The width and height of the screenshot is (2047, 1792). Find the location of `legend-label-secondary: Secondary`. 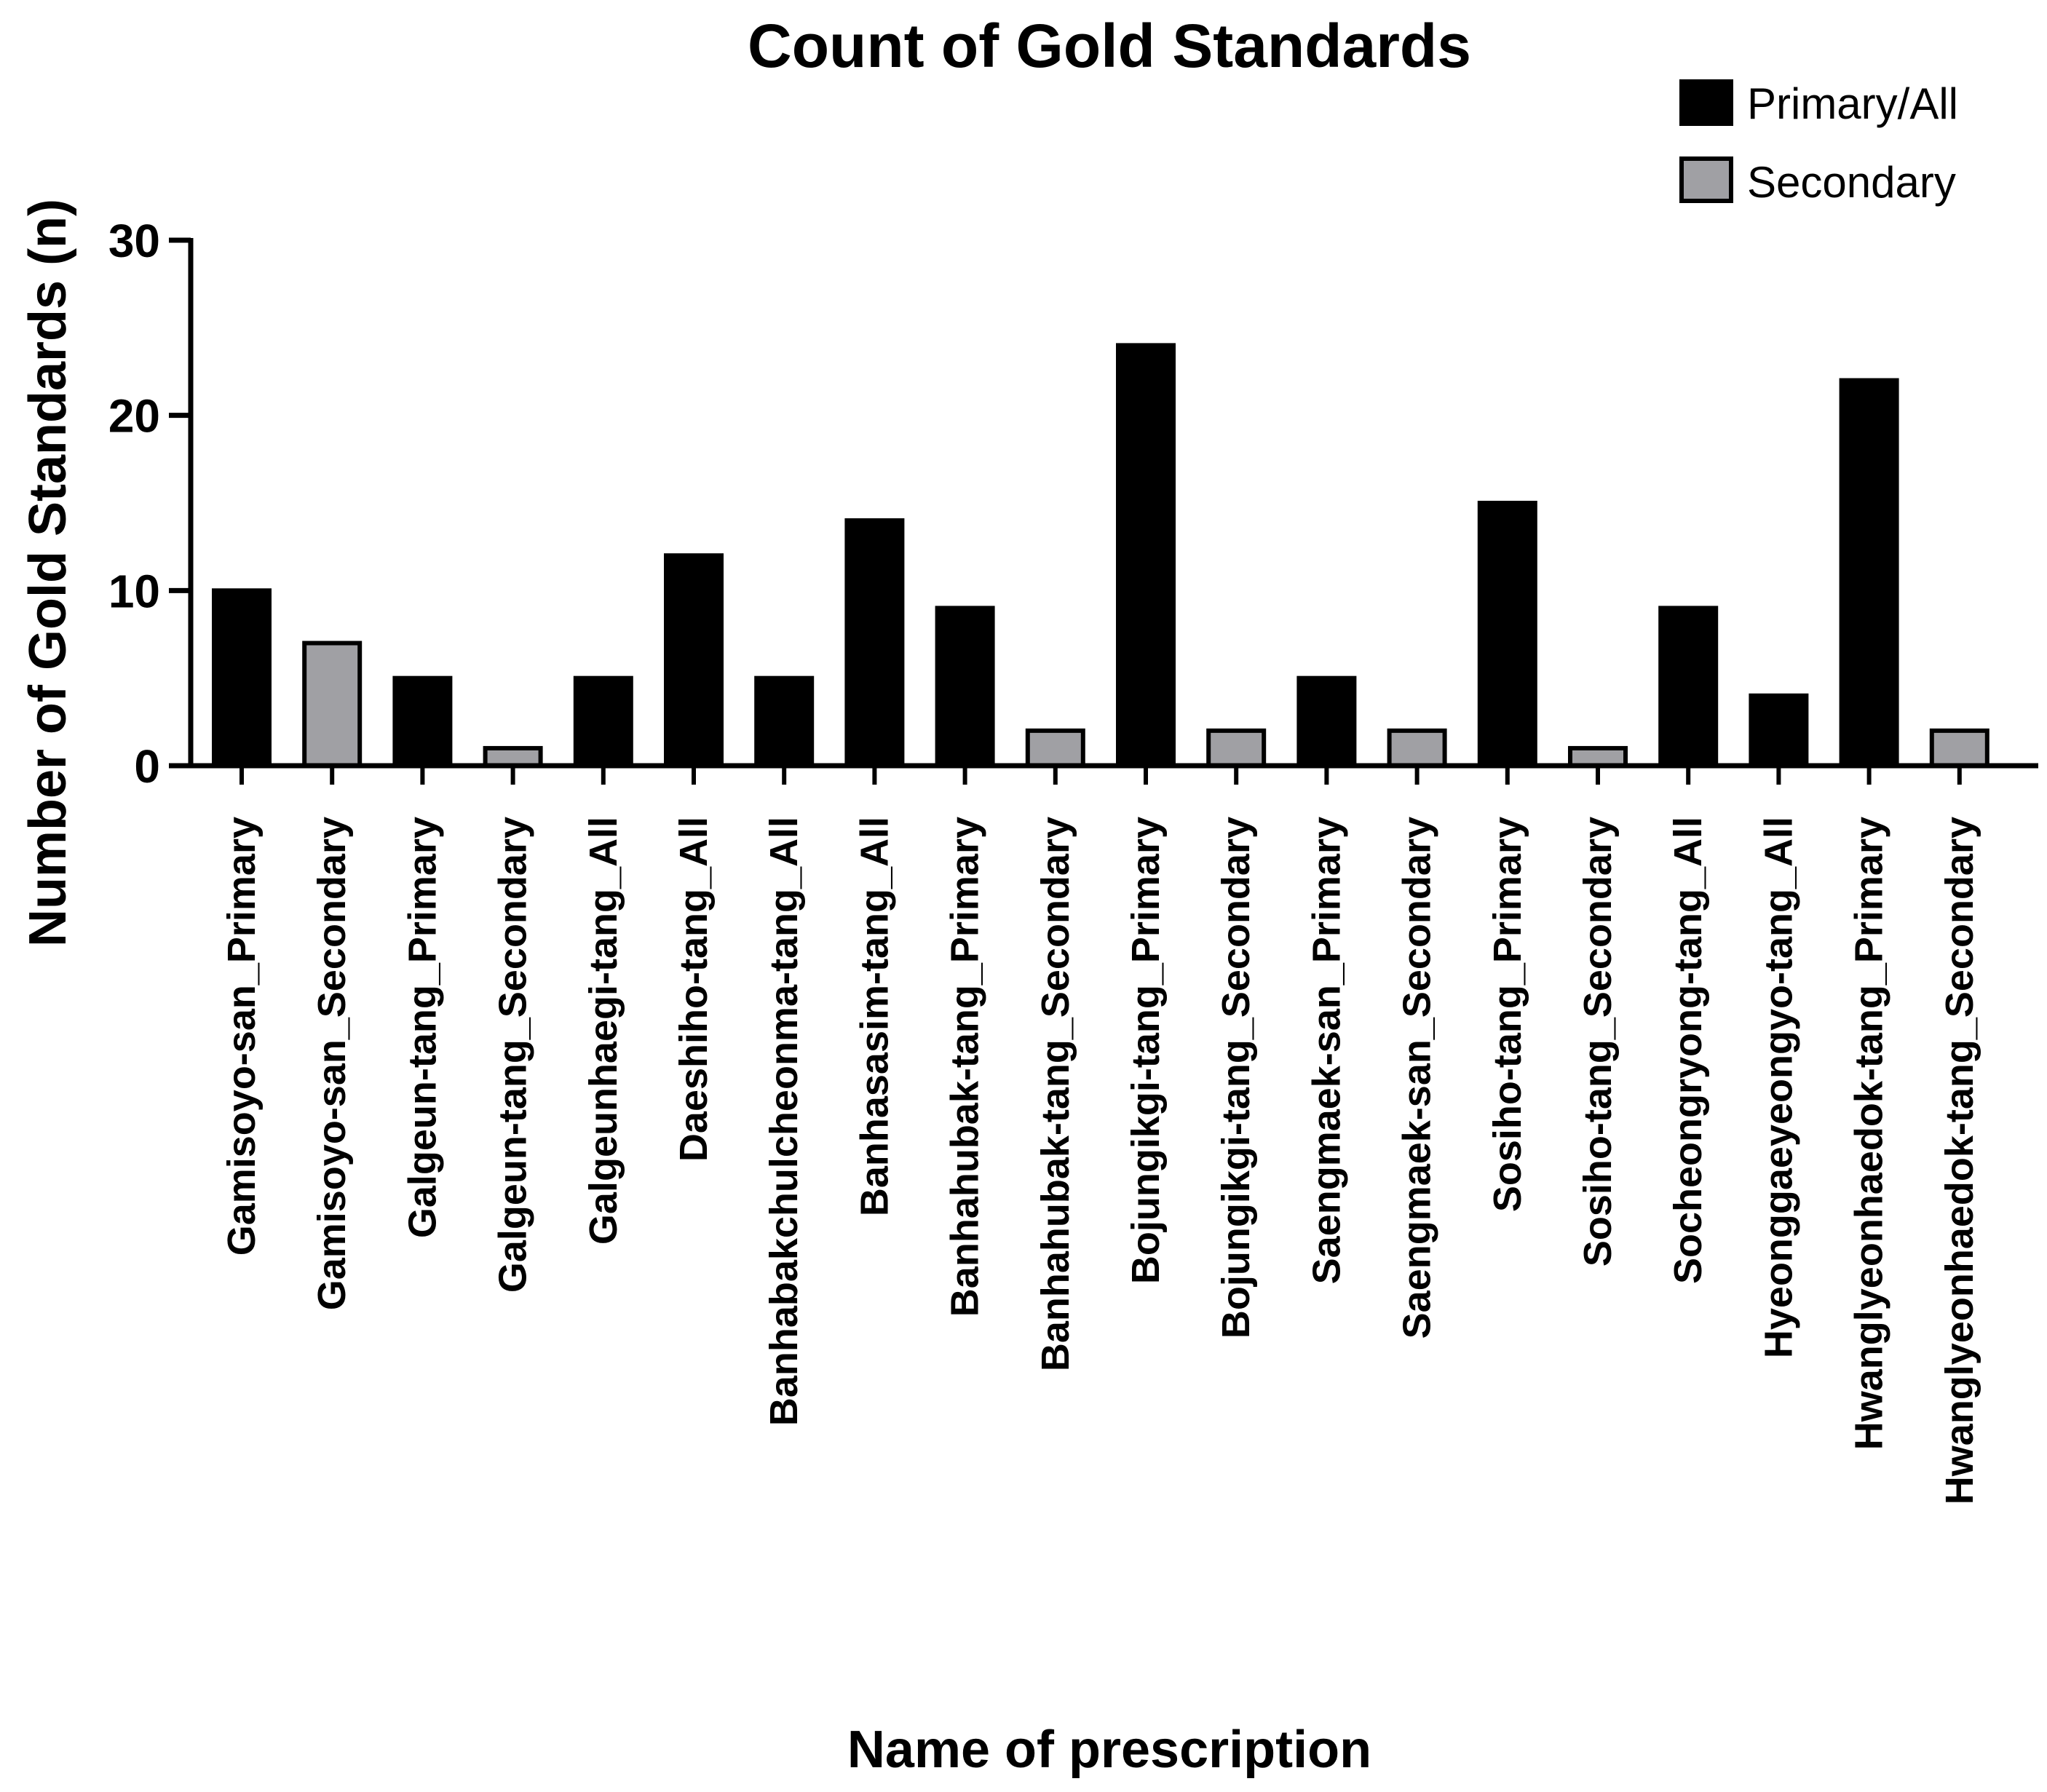

legend-label-secondary: Secondary is located at coordinates (1851, 182).